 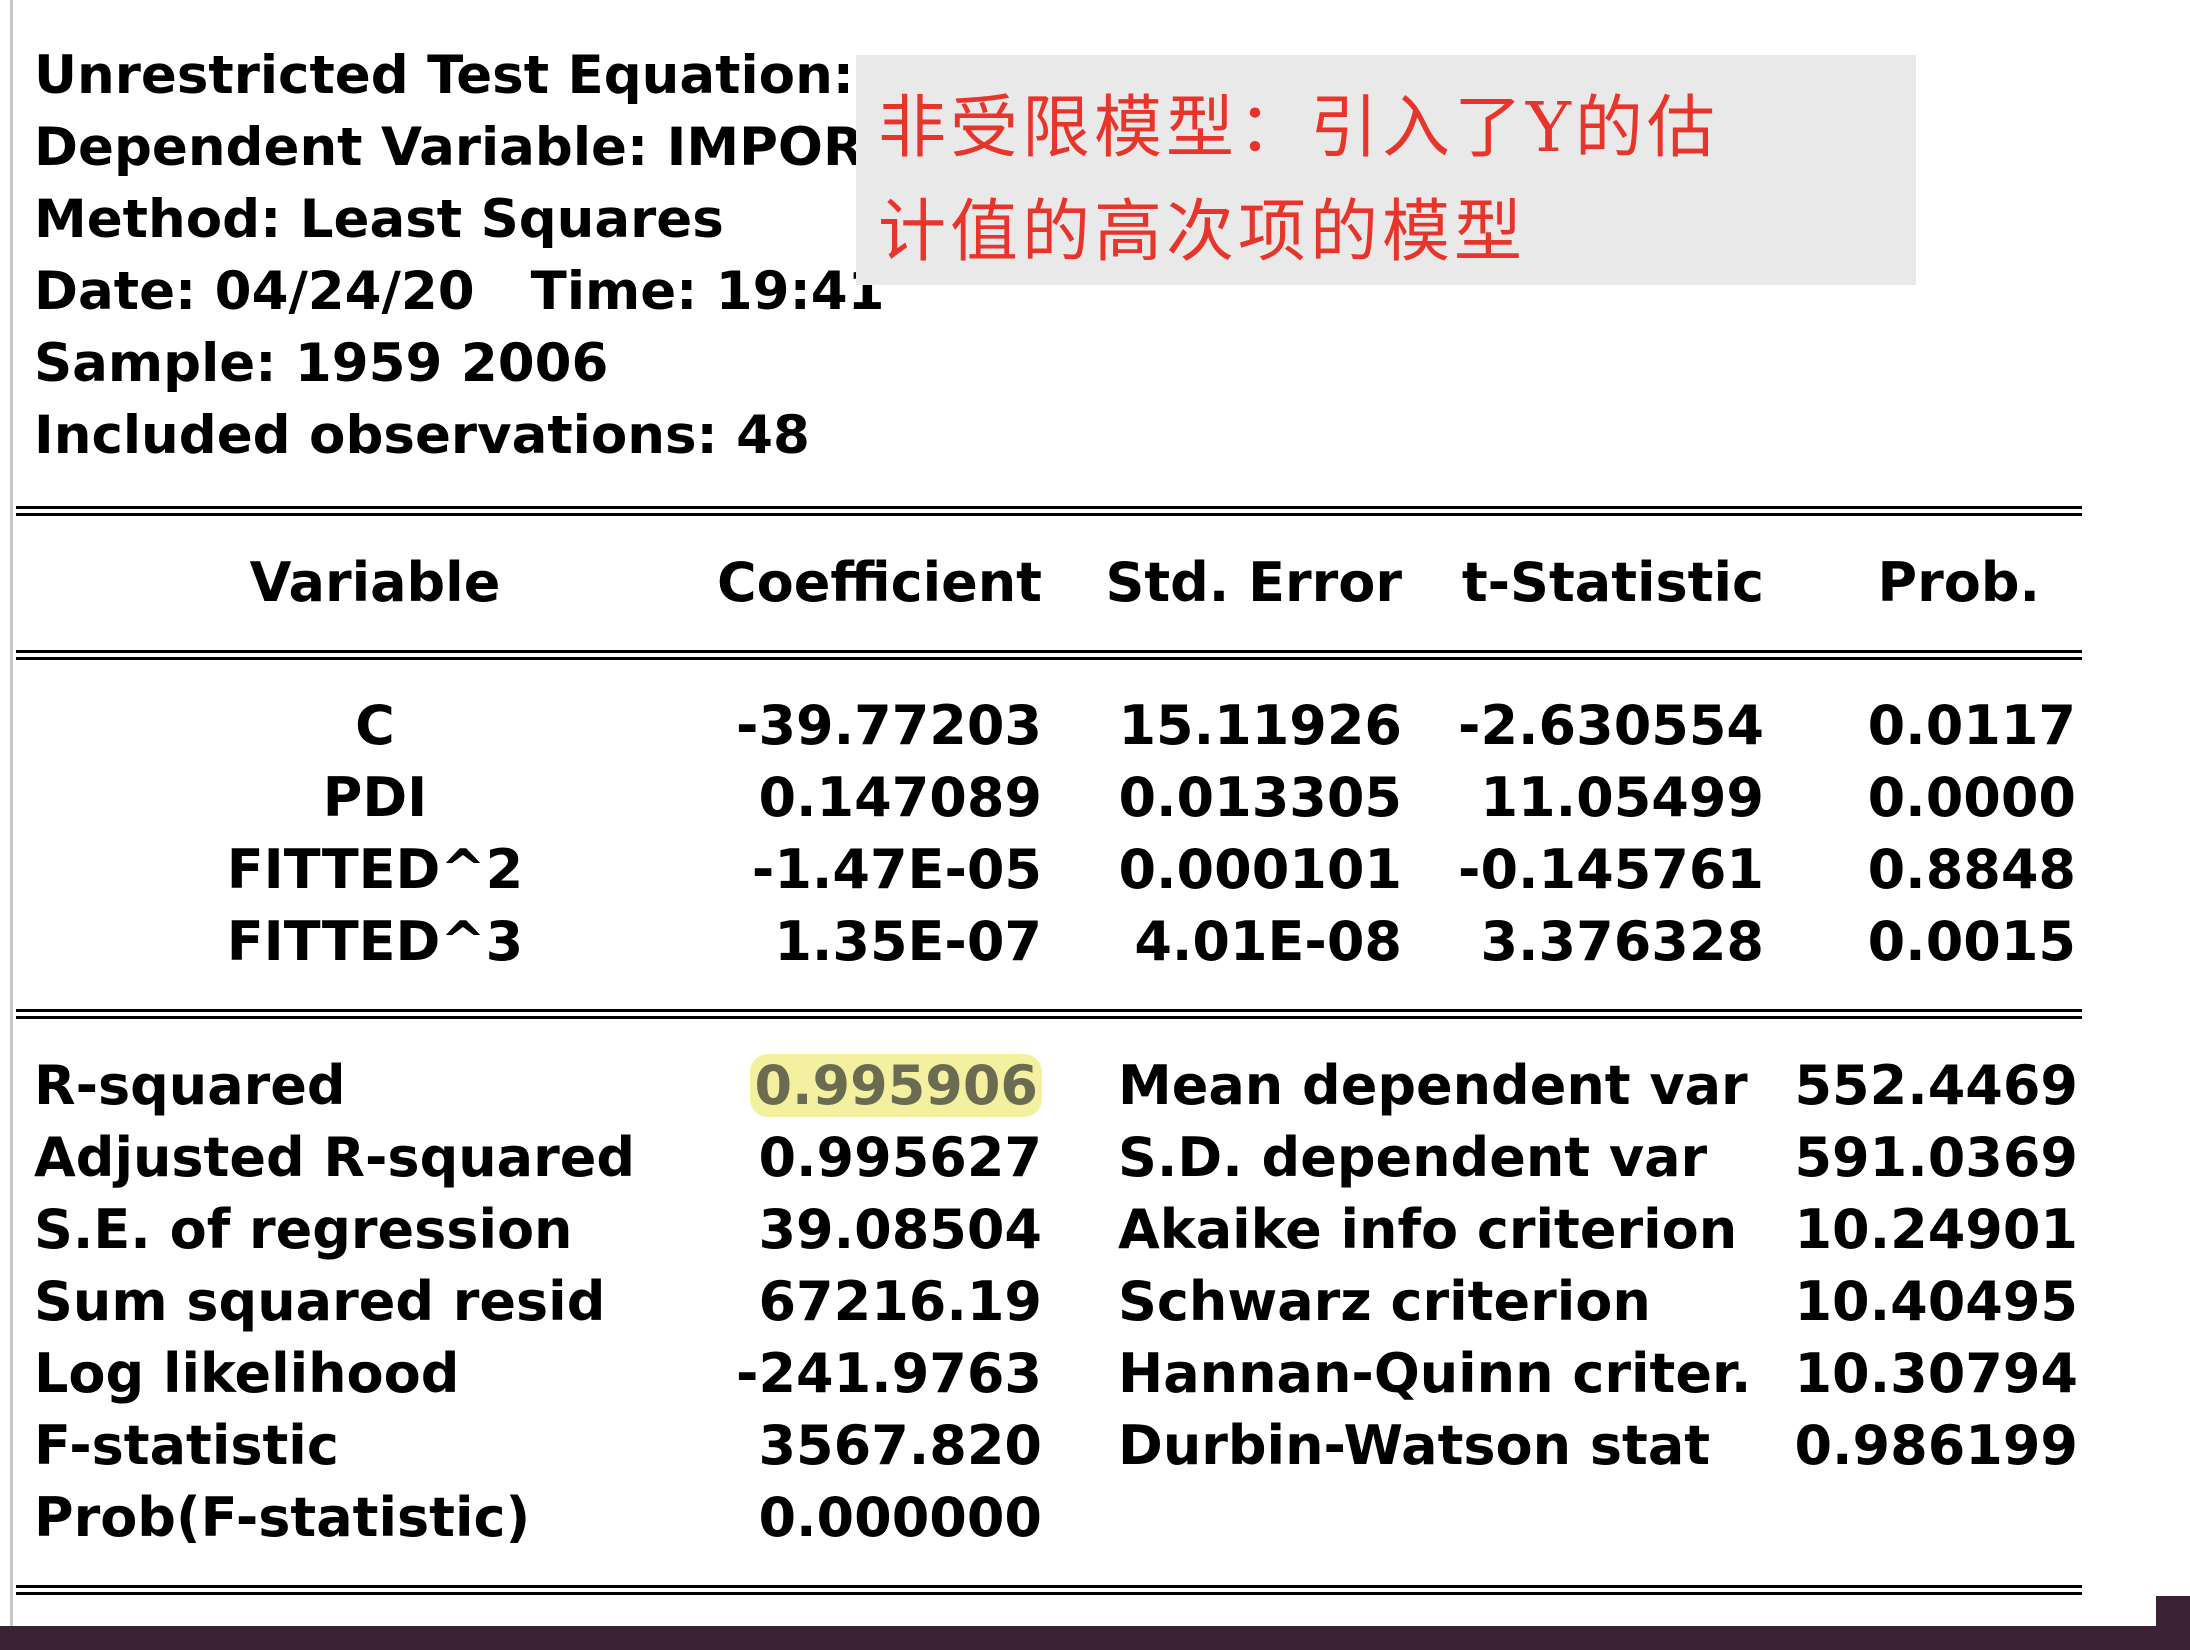 What do you see at coordinates (908, 941) in the screenshot?
I see `row-fitted3-coefficient: 1.35E-07` at bounding box center [908, 941].